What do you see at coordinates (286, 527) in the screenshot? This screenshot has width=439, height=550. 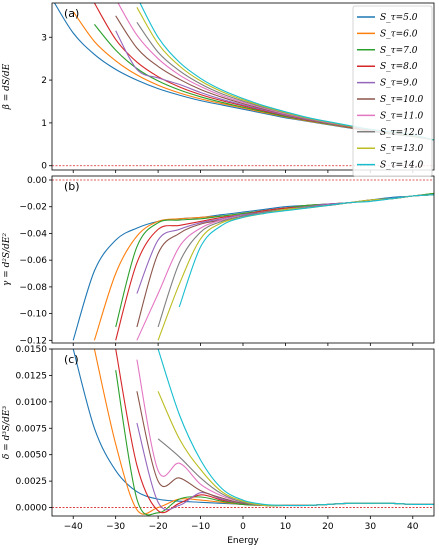 I see `x-tick-label: 10` at bounding box center [286, 527].